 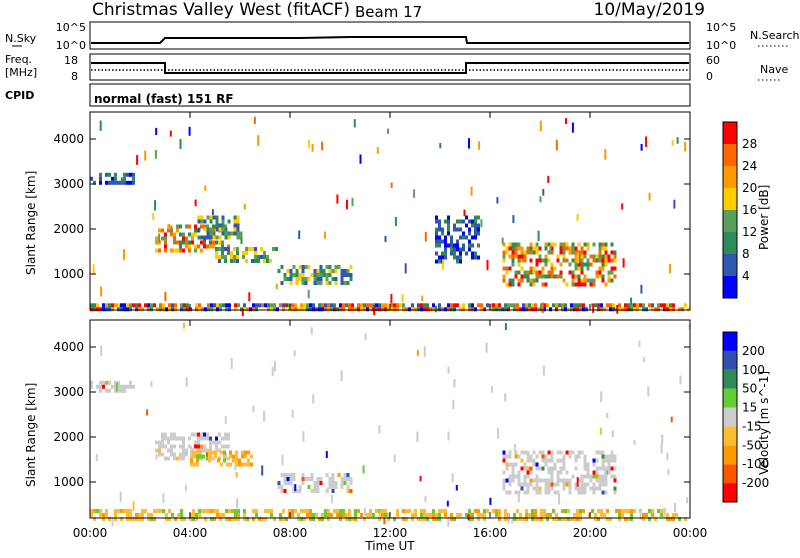 I want to click on power-colorbar-tick-label: 24, so click(x=749, y=166).